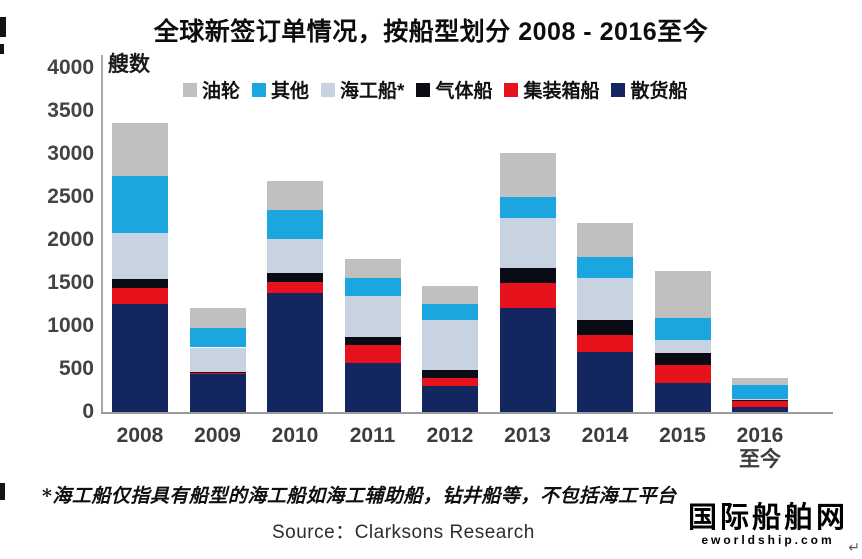  Describe the element at coordinates (70, 110) in the screenshot. I see `y-tick-label: 3500` at that location.